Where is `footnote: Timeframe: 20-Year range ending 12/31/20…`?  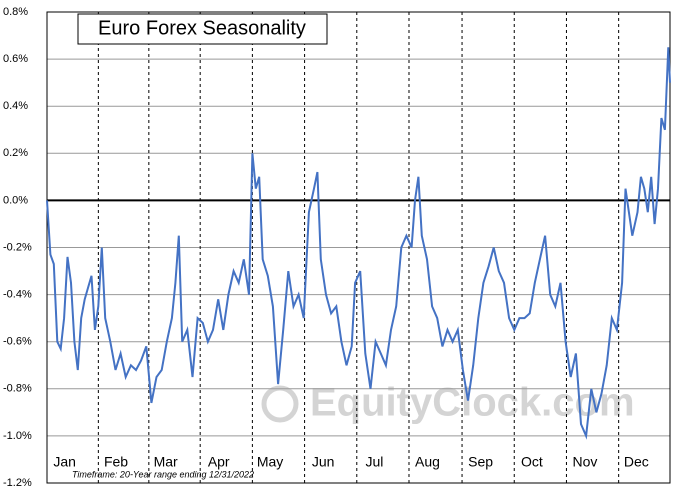 footnote: Timeframe: 20-Year range ending 12/31/20… is located at coordinates (163, 474).